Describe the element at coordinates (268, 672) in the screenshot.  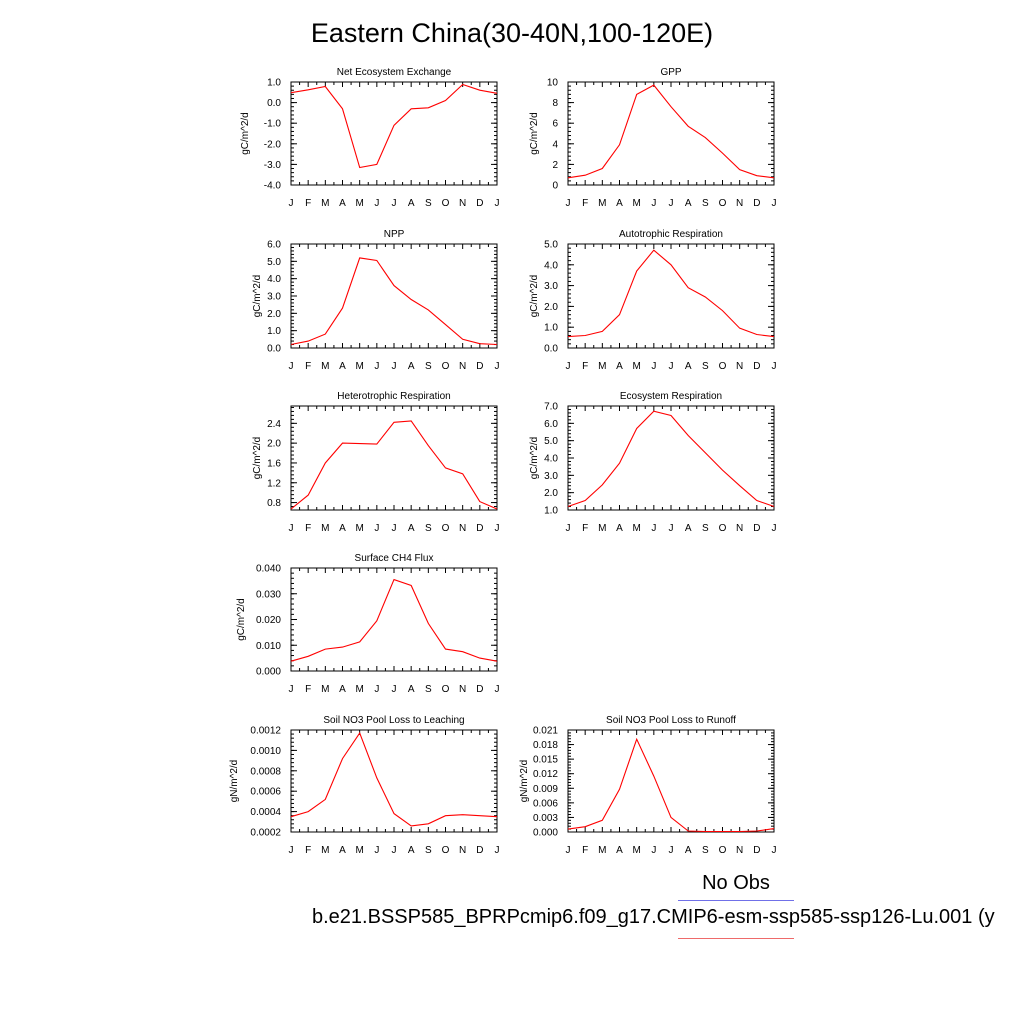
I see `y-tick-label: 0.000` at that location.